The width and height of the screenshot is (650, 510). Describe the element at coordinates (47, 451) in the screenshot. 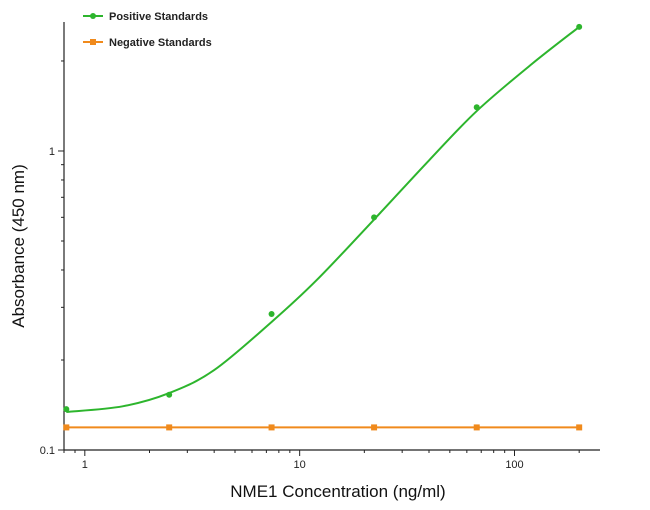

I see `y-tick-label: 0.1` at that location.